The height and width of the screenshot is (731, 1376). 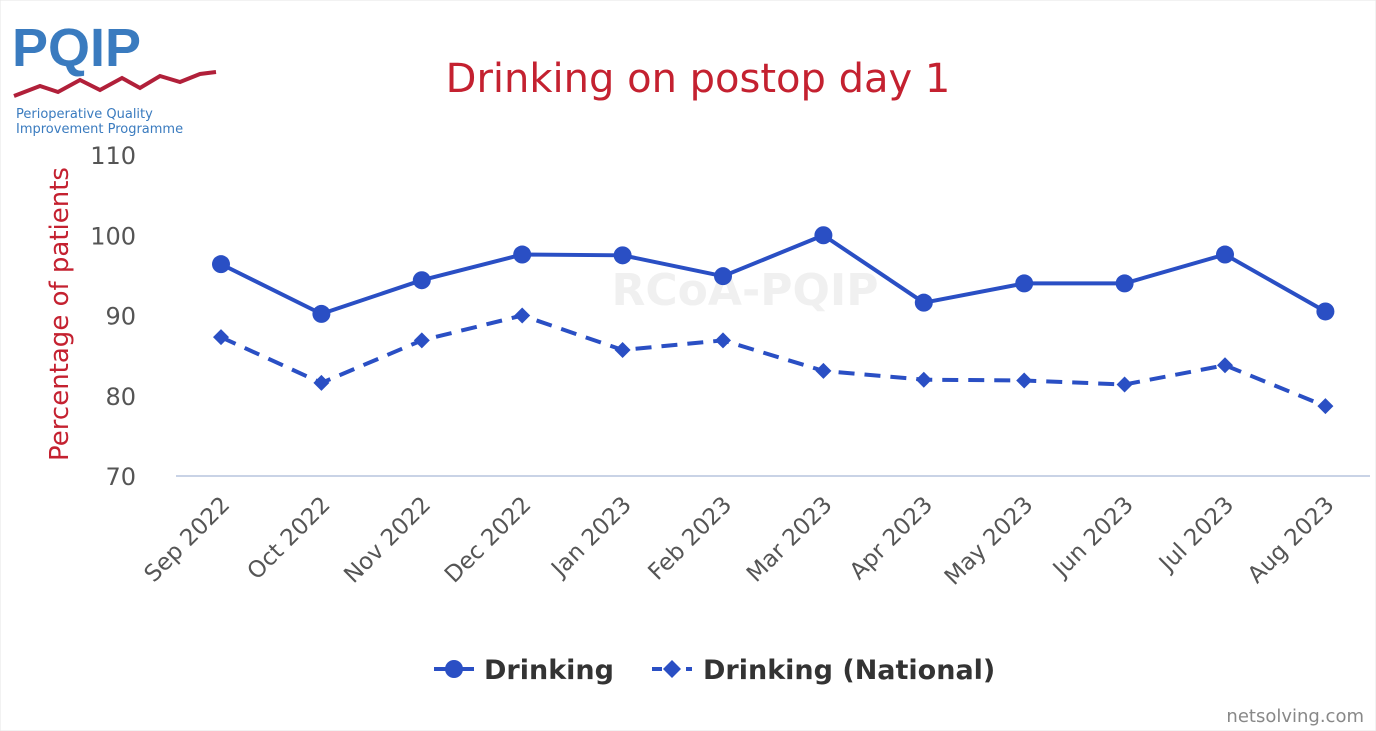 What do you see at coordinates (60, 314) in the screenshot?
I see `y-axis-label: Percentage of patients` at bounding box center [60, 314].